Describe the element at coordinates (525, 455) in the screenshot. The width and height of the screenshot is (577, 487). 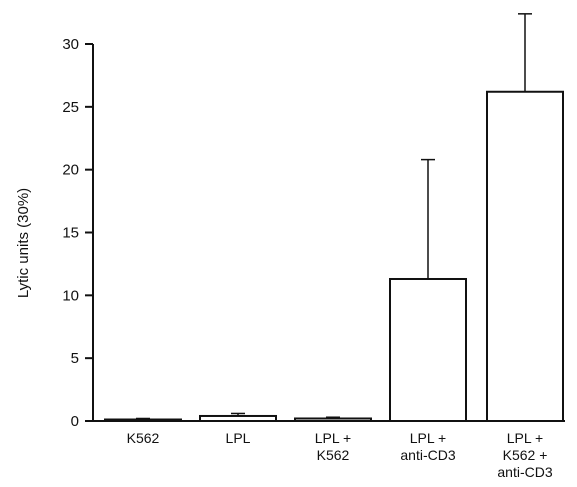
I see `category-label: K562 +` at that location.